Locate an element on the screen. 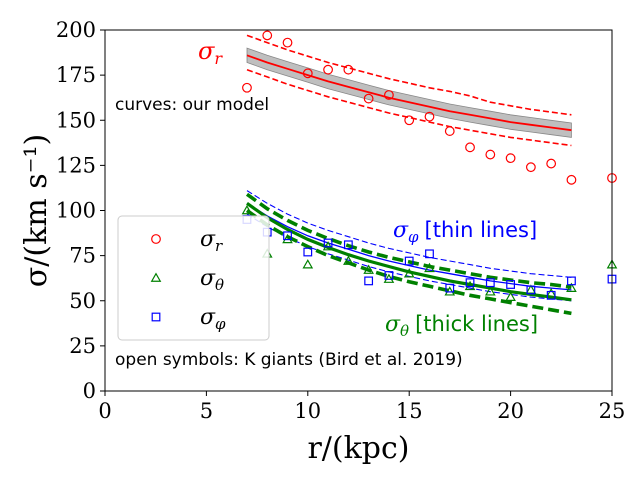 The width and height of the screenshot is (640, 480). x-tick-label: 10 is located at coordinates (307, 411).